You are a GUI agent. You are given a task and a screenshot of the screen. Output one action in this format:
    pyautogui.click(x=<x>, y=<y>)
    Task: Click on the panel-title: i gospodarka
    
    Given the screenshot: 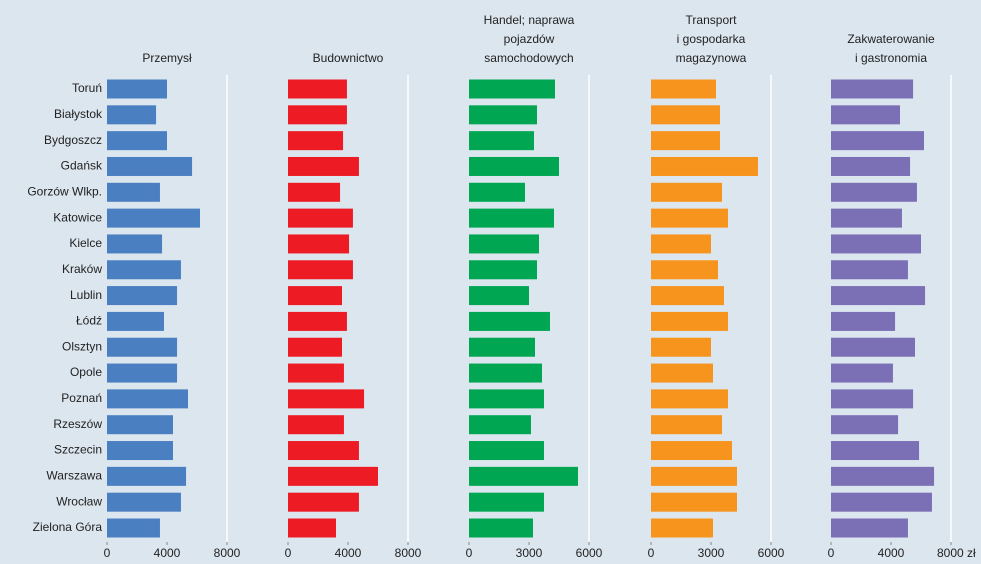 What is the action you would take?
    pyautogui.click(x=711, y=39)
    